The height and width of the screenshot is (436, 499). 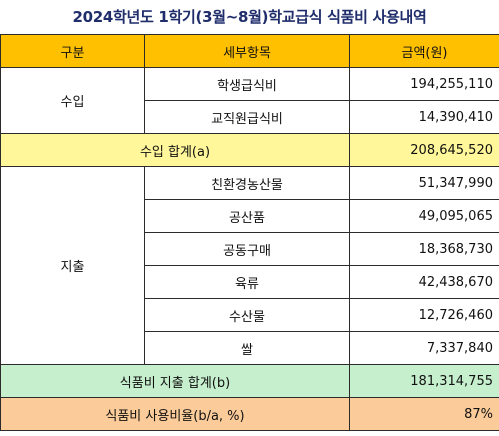 I want to click on table-row: 교직원급식비 14,390,410, so click(x=250, y=117).